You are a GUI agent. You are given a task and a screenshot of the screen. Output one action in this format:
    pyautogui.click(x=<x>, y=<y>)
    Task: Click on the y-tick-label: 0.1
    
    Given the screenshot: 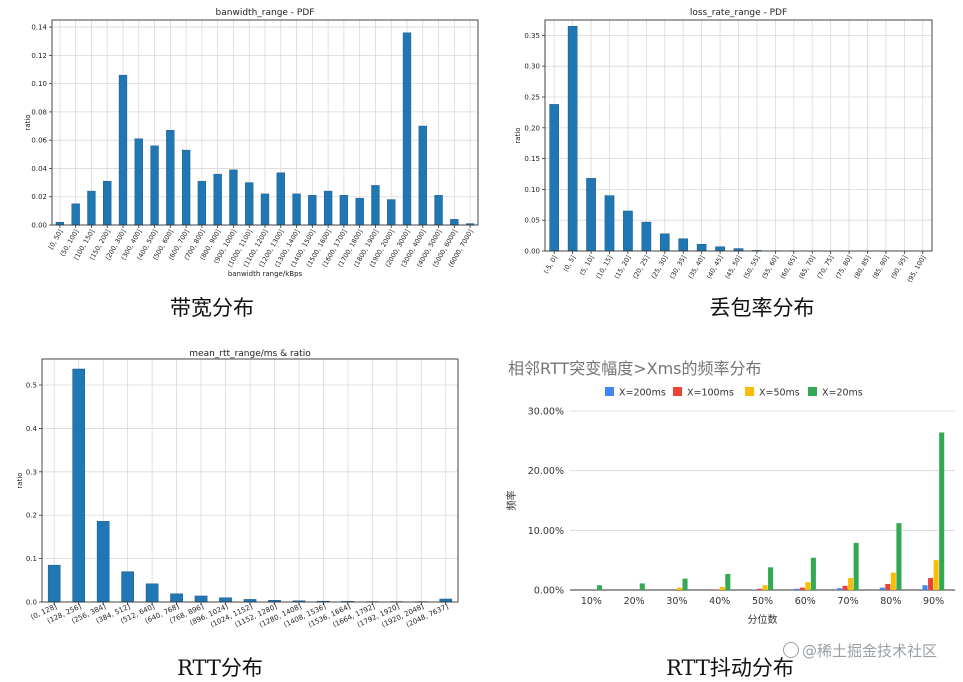 What is the action you would take?
    pyautogui.click(x=31, y=559)
    